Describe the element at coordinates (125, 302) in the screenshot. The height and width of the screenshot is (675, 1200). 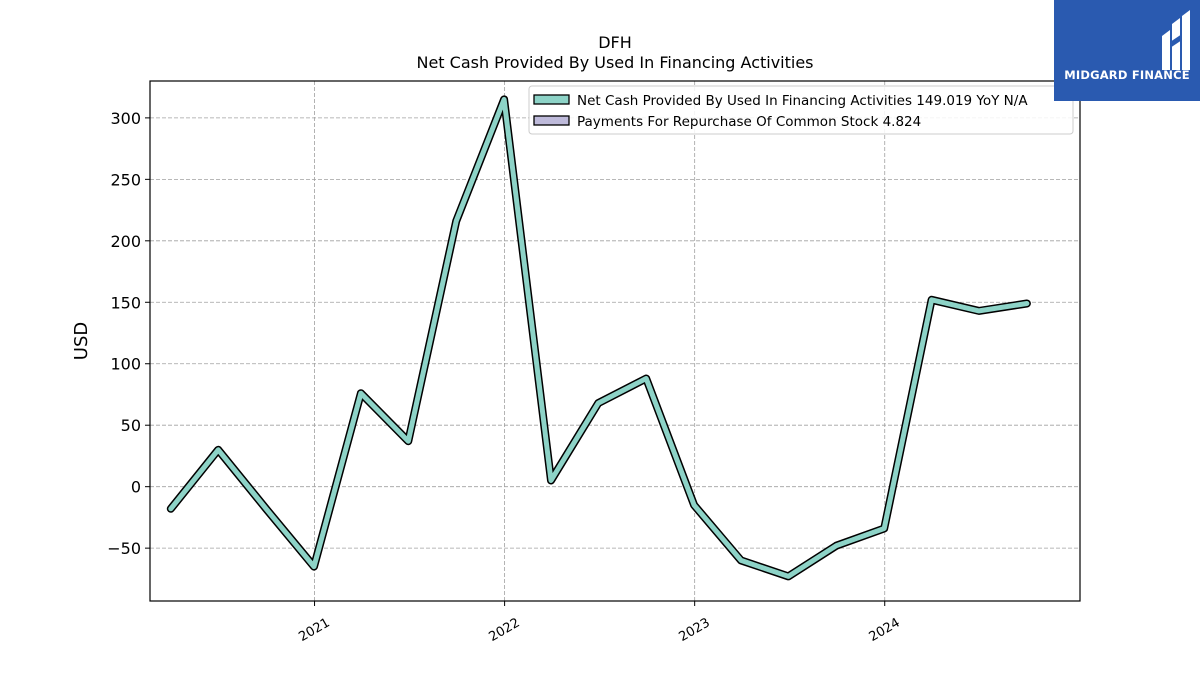
I see `y-tick-label: 150` at that location.